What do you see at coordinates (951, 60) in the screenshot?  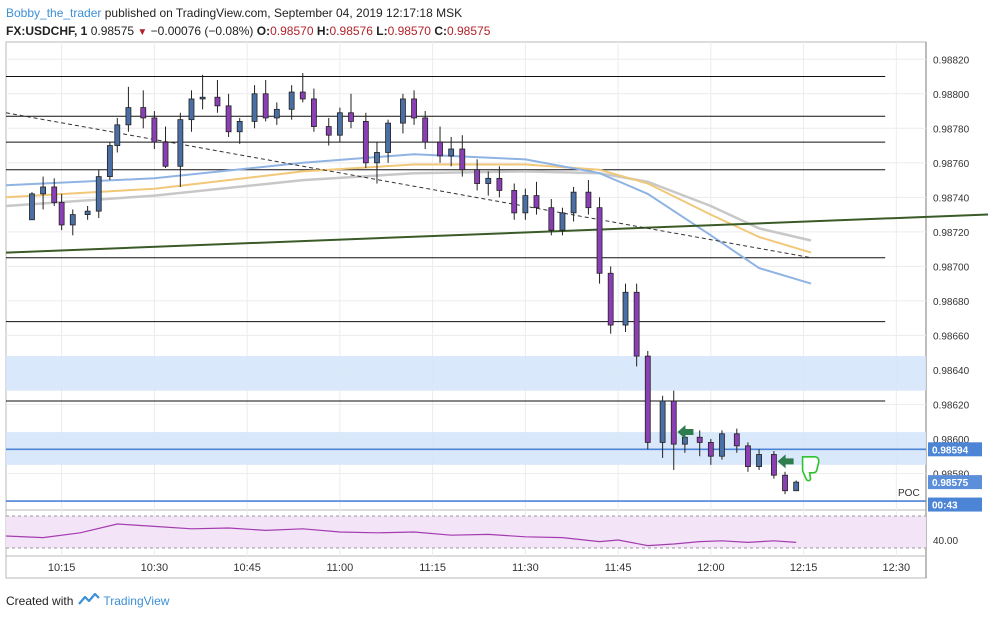 I see `price-tick-label: 0.98820` at bounding box center [951, 60].